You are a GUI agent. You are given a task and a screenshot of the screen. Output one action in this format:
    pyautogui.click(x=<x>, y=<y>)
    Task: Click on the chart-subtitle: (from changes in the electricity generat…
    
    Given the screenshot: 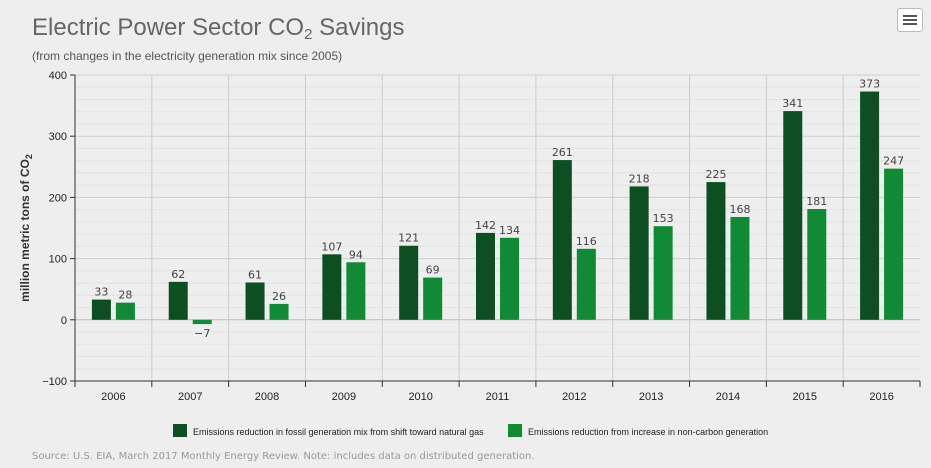 What is the action you would take?
    pyautogui.click(x=187, y=56)
    